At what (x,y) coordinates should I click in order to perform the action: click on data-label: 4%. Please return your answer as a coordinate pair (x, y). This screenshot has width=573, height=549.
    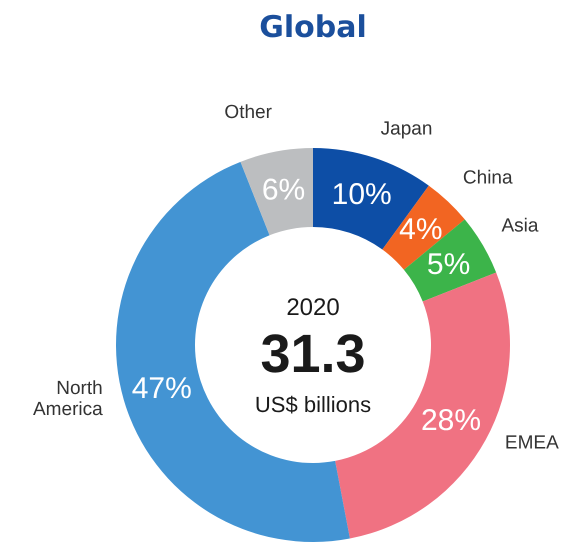
    Looking at the image, I should click on (420, 229).